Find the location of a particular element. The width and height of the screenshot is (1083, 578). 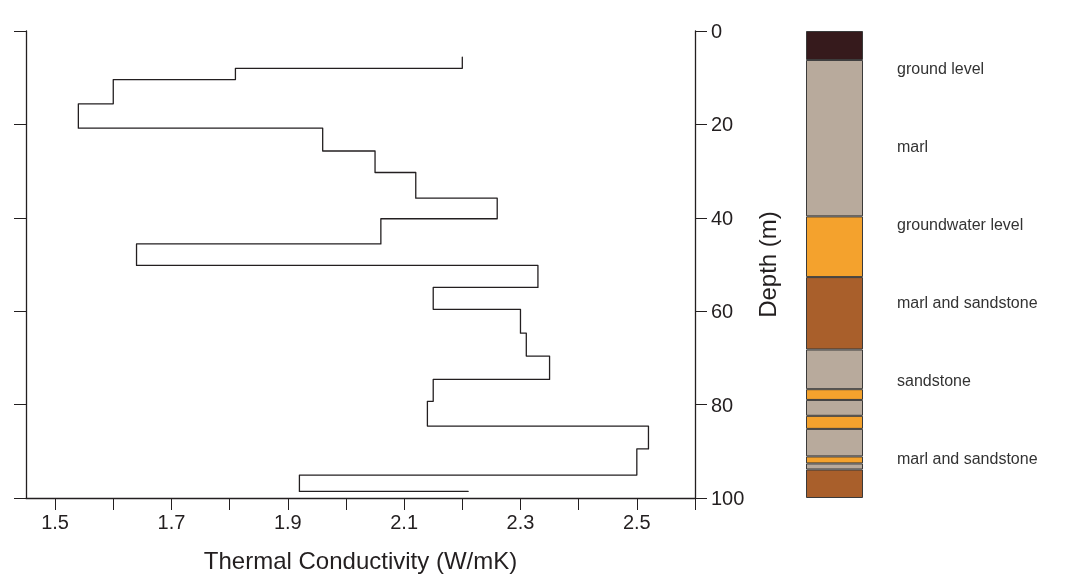

y-tick-label: 0 is located at coordinates (717, 31).